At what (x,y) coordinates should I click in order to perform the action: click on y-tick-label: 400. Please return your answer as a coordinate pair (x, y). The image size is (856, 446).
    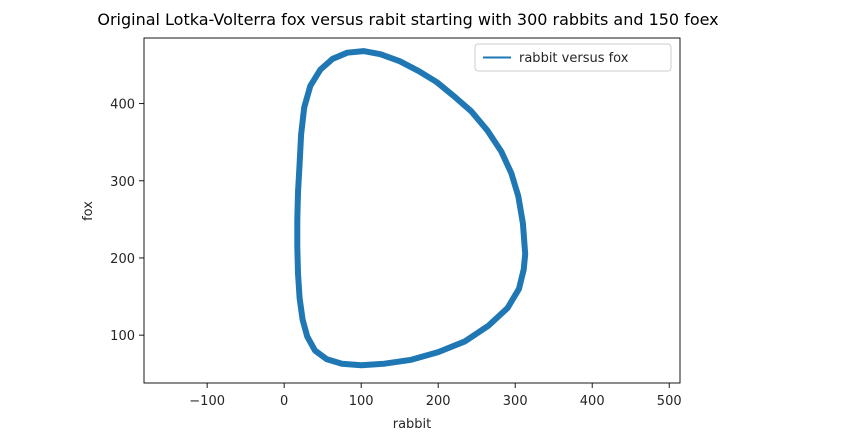
    Looking at the image, I should click on (122, 105).